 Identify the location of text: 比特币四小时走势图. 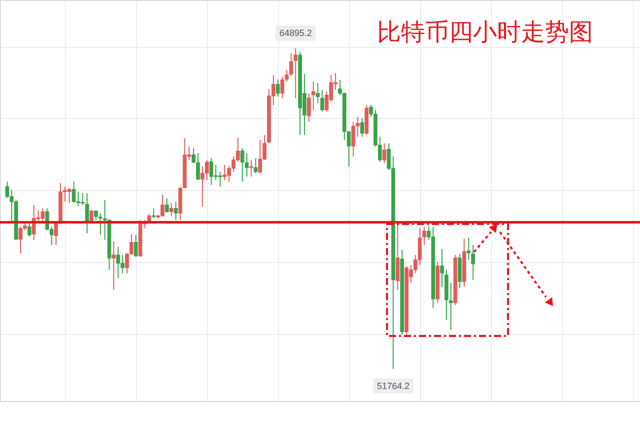
(485, 32).